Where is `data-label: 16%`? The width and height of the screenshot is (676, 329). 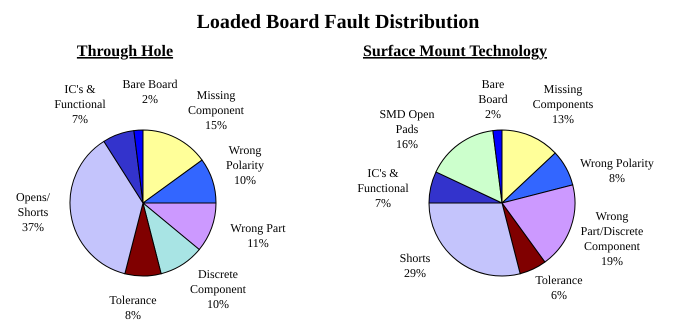 data-label: 16% is located at coordinates (407, 144).